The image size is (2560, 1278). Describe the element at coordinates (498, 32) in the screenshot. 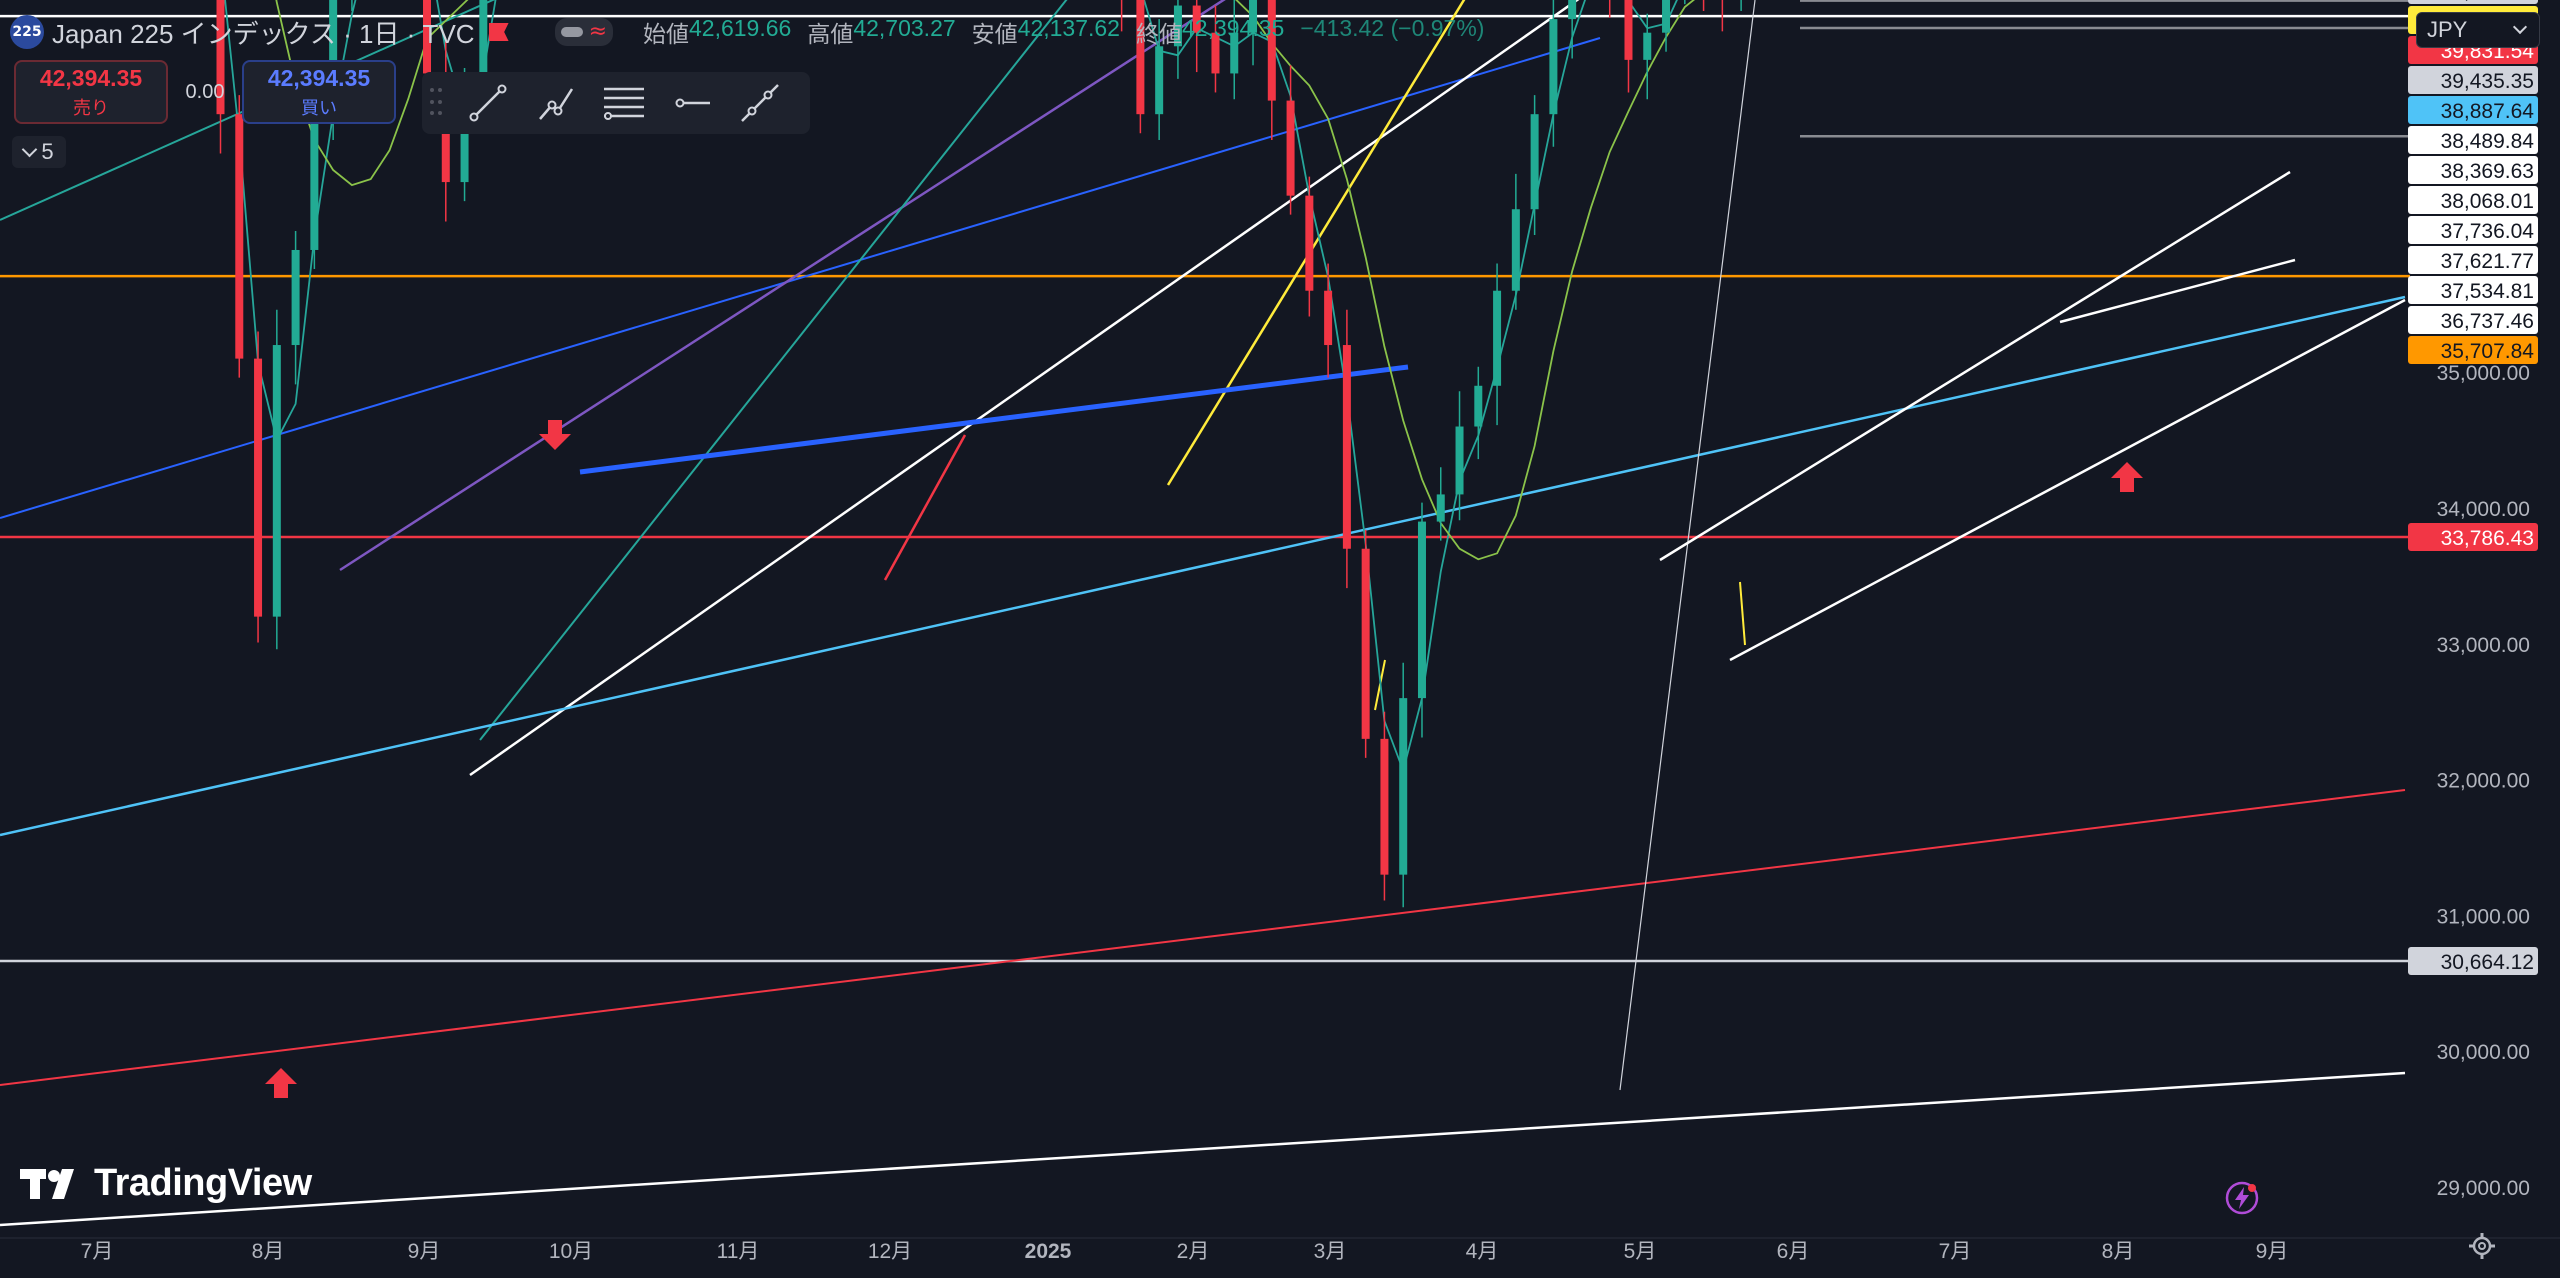

I see `flag-icon` at that location.